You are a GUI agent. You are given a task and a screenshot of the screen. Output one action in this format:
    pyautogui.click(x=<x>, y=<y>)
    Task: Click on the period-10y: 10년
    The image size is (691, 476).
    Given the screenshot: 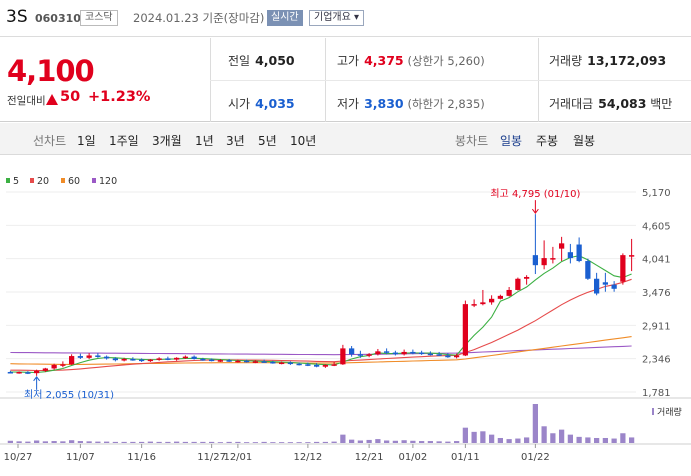 What is the action you would take?
    pyautogui.click(x=303, y=141)
    